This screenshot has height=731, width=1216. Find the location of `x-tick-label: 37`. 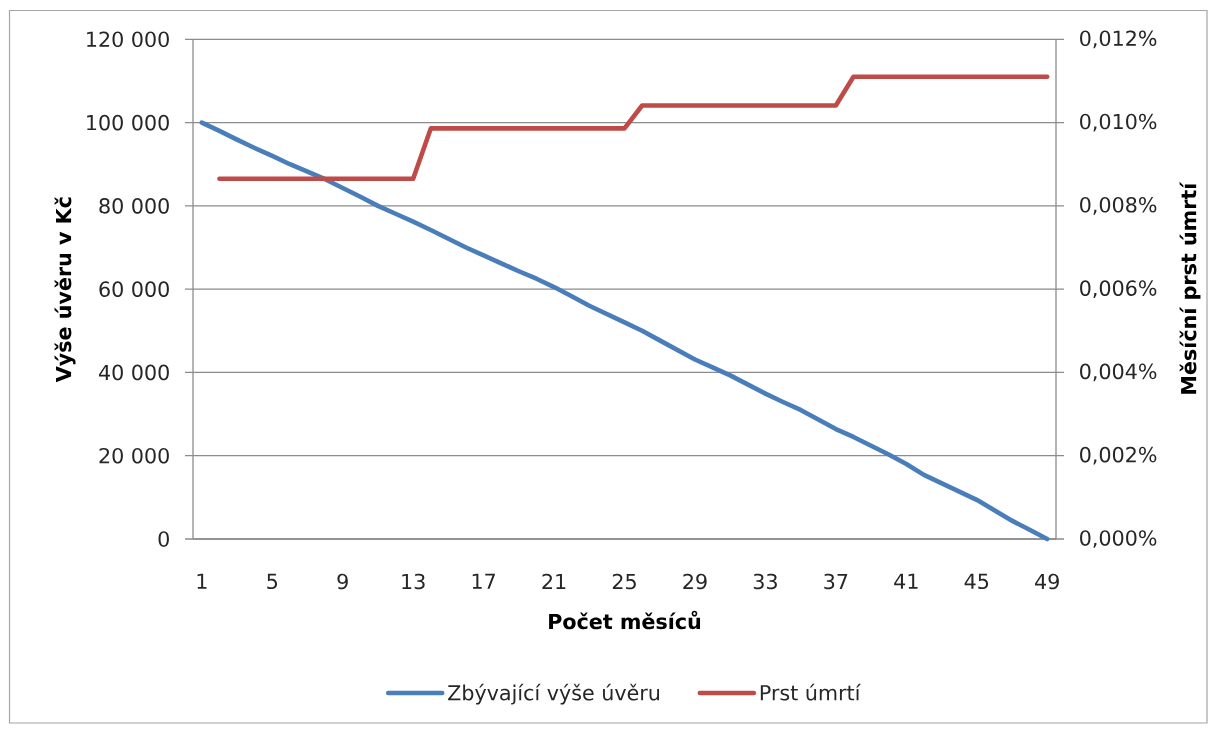

x-tick-label: 37 is located at coordinates (836, 581).